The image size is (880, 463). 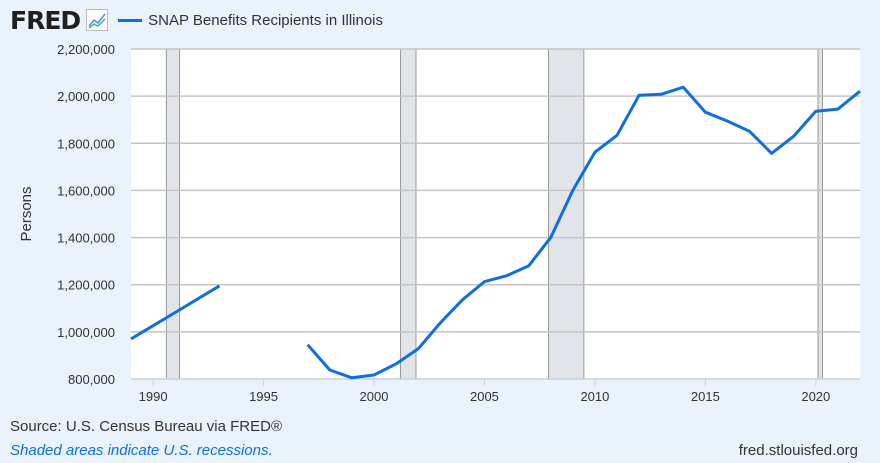 What do you see at coordinates (86, 190) in the screenshot?
I see `y-tick-label: 1,600,000` at bounding box center [86, 190].